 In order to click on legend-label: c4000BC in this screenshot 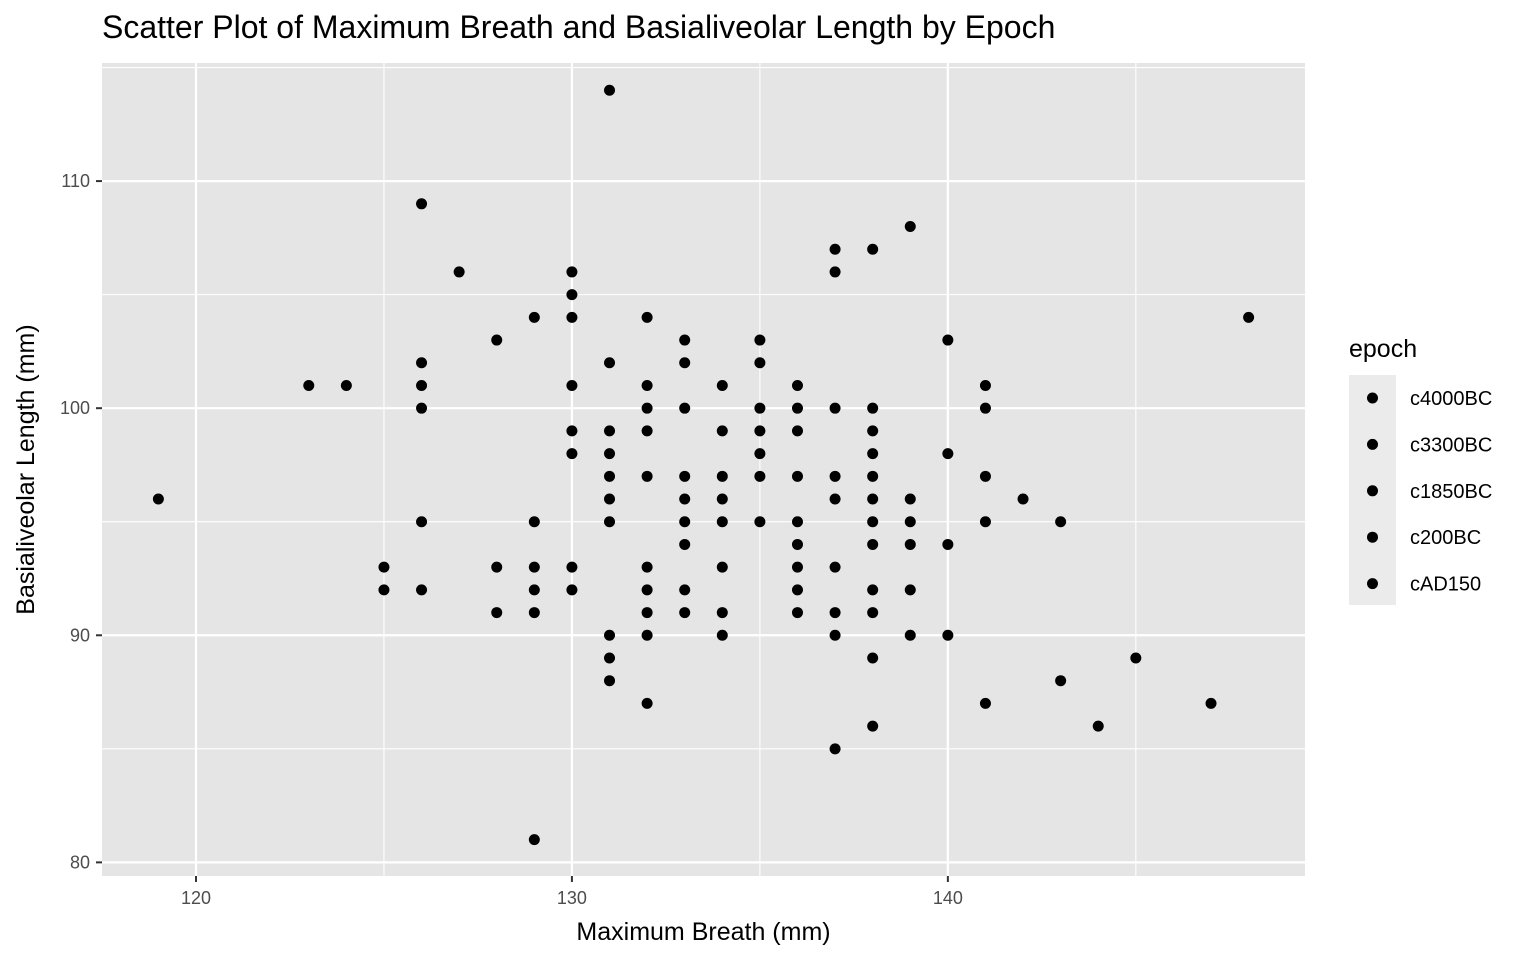, I will do `click(1451, 399)`.